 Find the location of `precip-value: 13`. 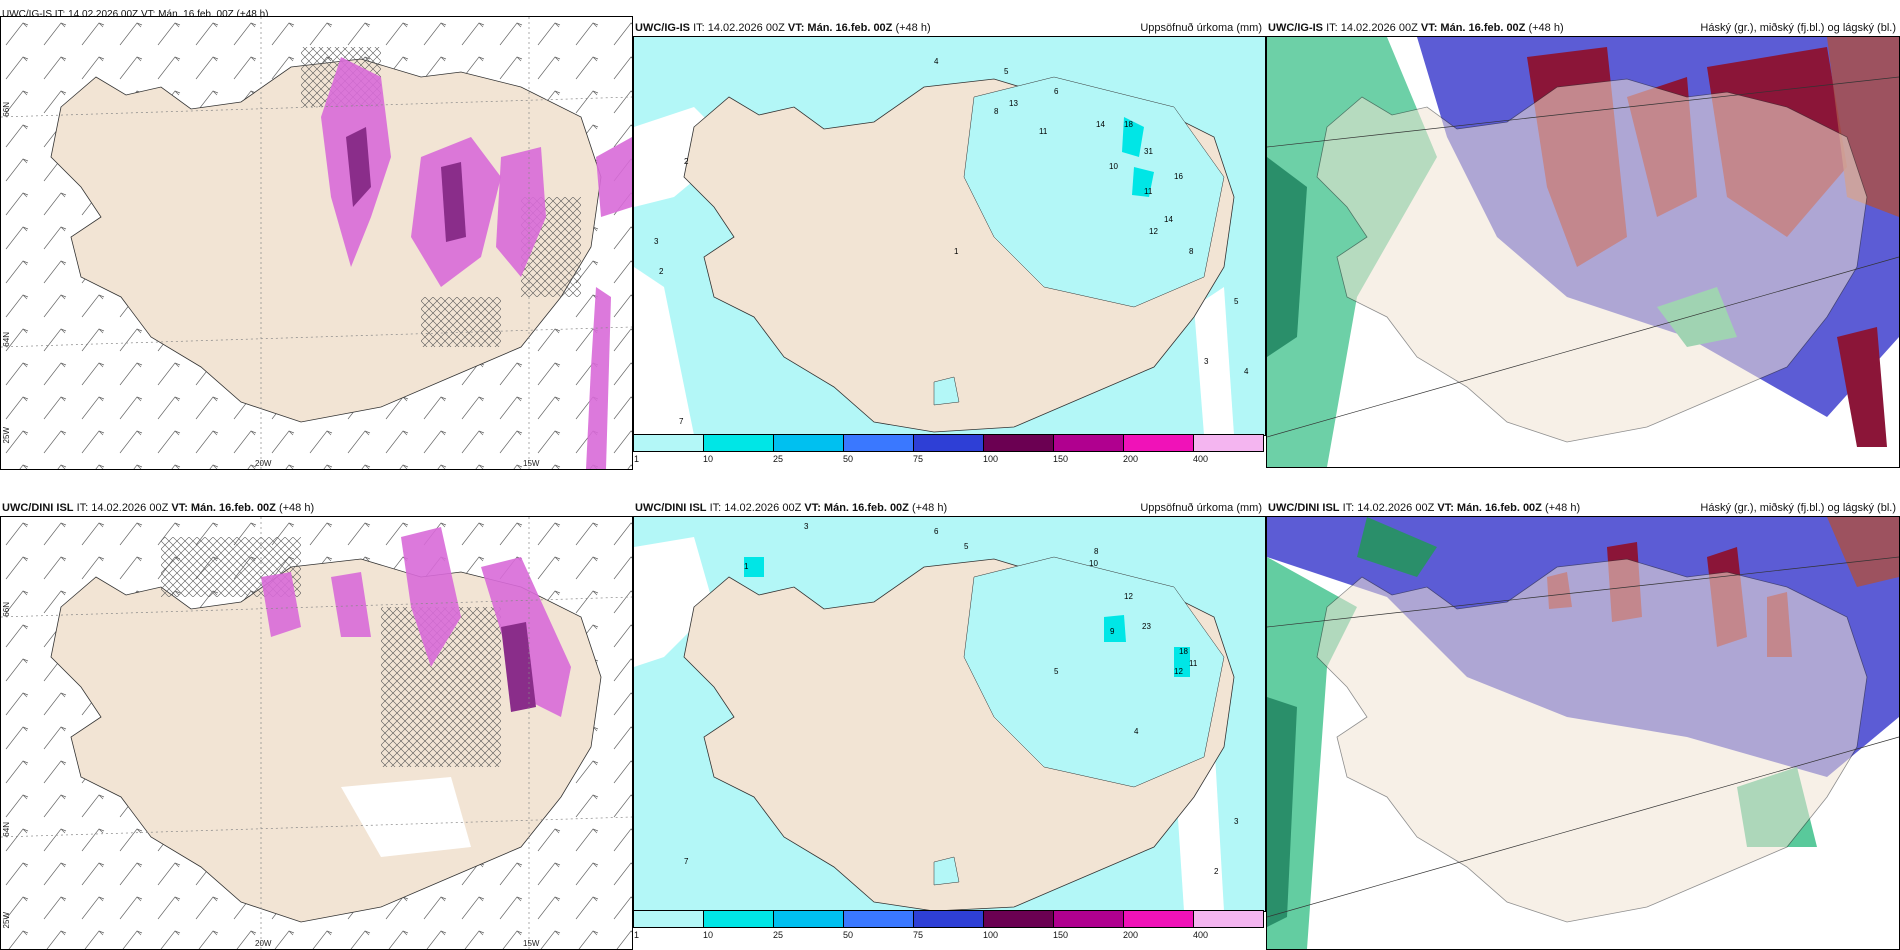

precip-value: 13 is located at coordinates (1013, 103).